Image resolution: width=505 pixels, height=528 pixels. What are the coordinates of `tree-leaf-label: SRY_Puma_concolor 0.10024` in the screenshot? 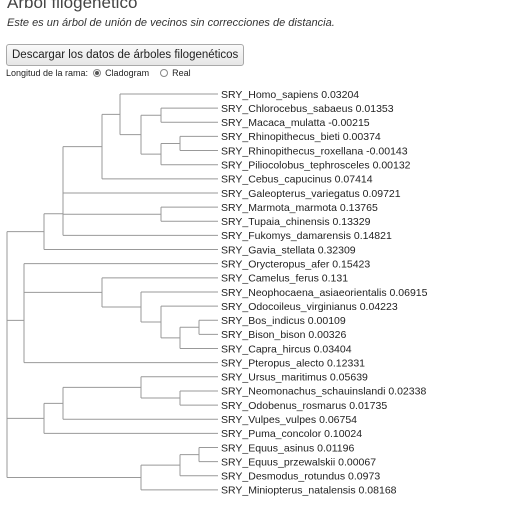 It's located at (291, 434).